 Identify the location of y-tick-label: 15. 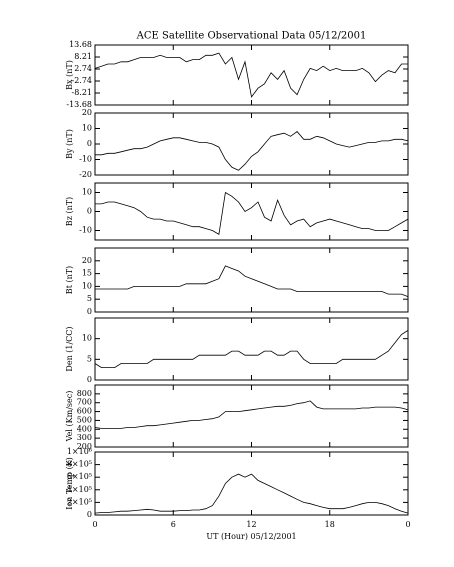
(87, 273).